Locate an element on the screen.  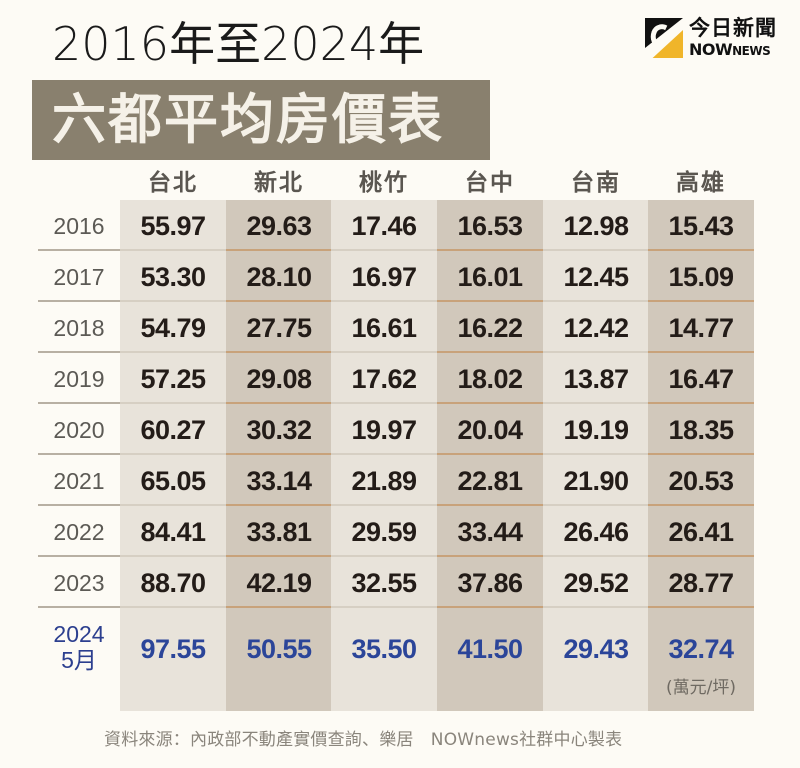
table-row: 2018 54.79 27.75 16.61 16.22 12.42 14.77 is located at coordinates (396, 327).